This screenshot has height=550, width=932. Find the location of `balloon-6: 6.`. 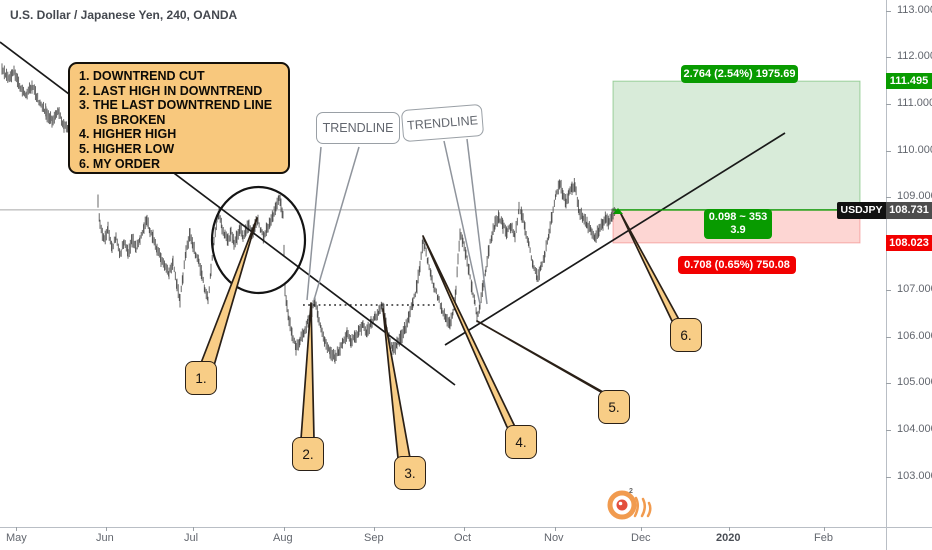

balloon-6: 6. is located at coordinates (686, 335).